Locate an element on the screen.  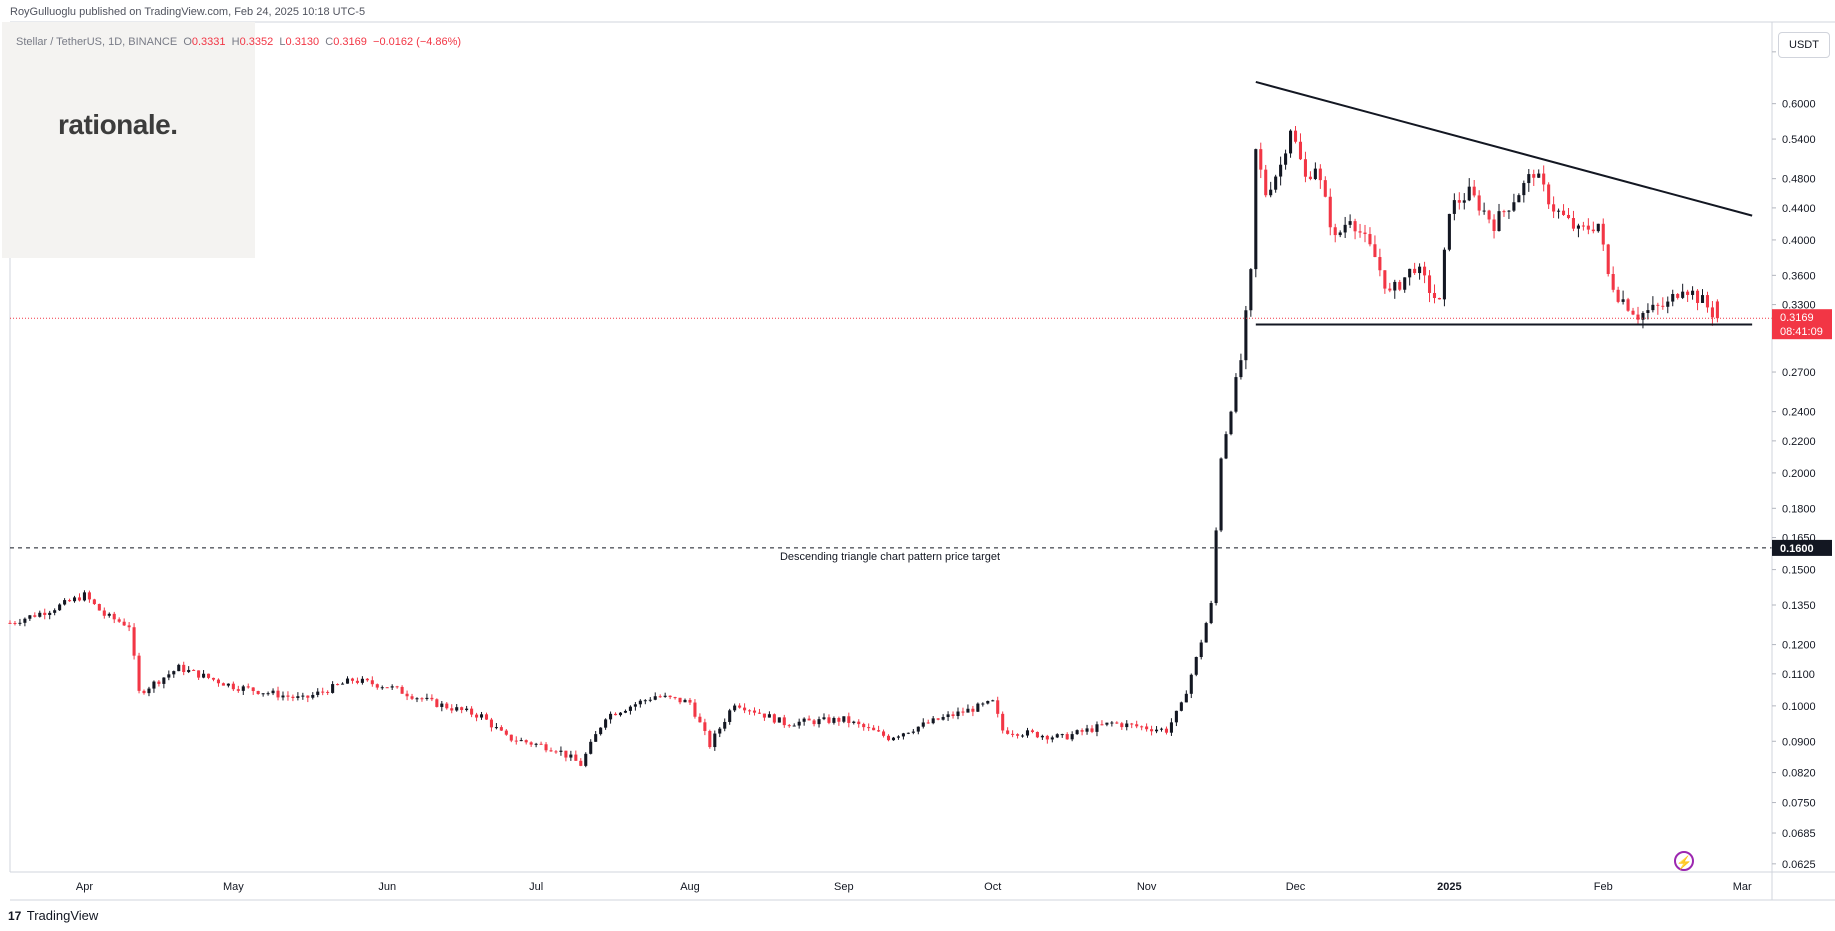
close-label: C is located at coordinates (329, 42).